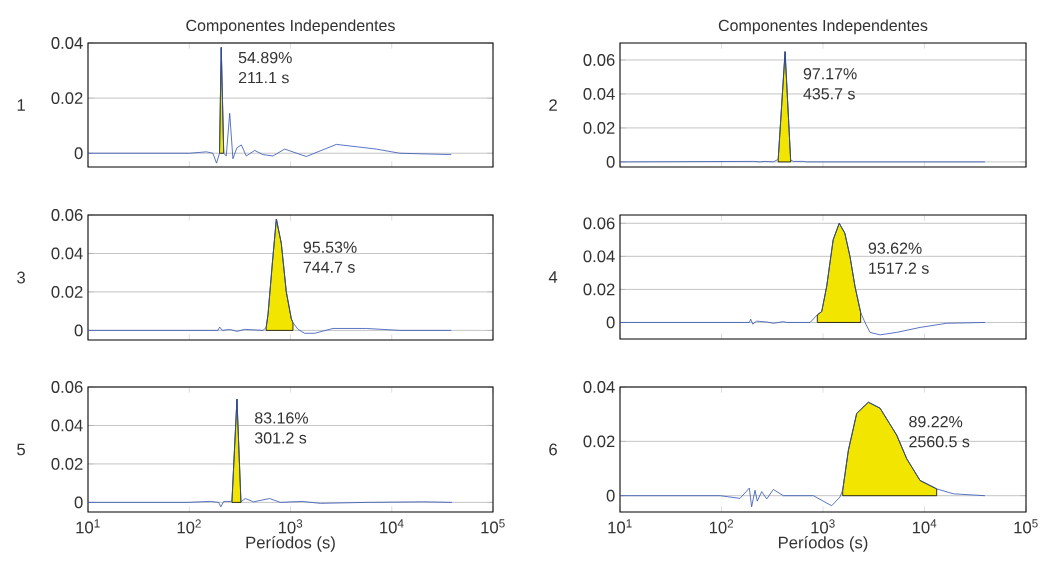 The width and height of the screenshot is (1040, 565). I want to click on y-axis-title: 1, so click(21, 105).